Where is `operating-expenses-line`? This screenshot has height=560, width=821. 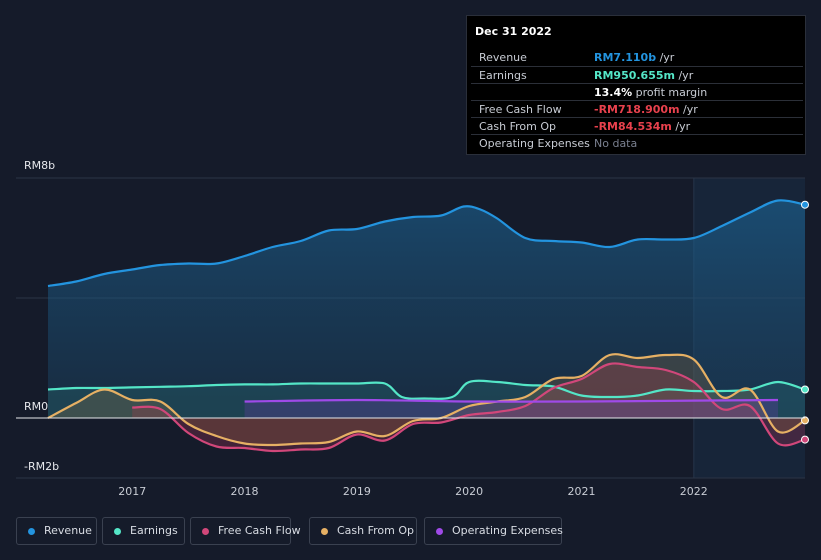 operating-expenses-line is located at coordinates (511, 400).